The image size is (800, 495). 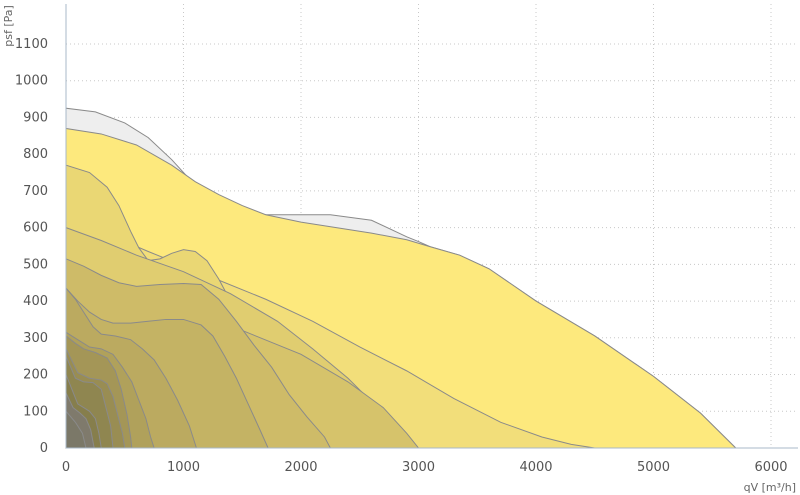 What do you see at coordinates (35, 375) in the screenshot?
I see `y-tick-label-200: 200` at bounding box center [35, 375].